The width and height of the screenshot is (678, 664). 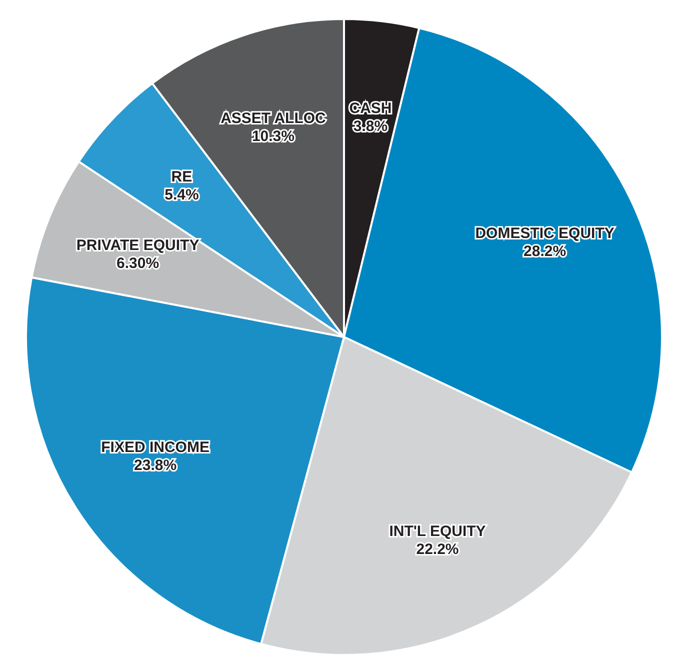 I want to click on slice-label: CASH, so click(x=370, y=108).